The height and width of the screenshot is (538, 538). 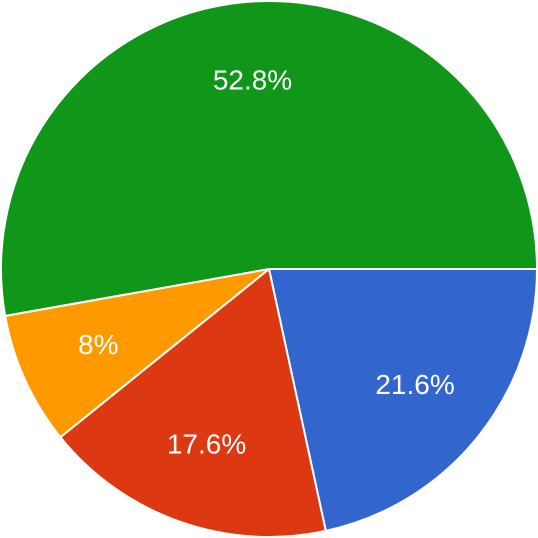 What do you see at coordinates (414, 384) in the screenshot?
I see `slice-label: 21.6%` at bounding box center [414, 384].